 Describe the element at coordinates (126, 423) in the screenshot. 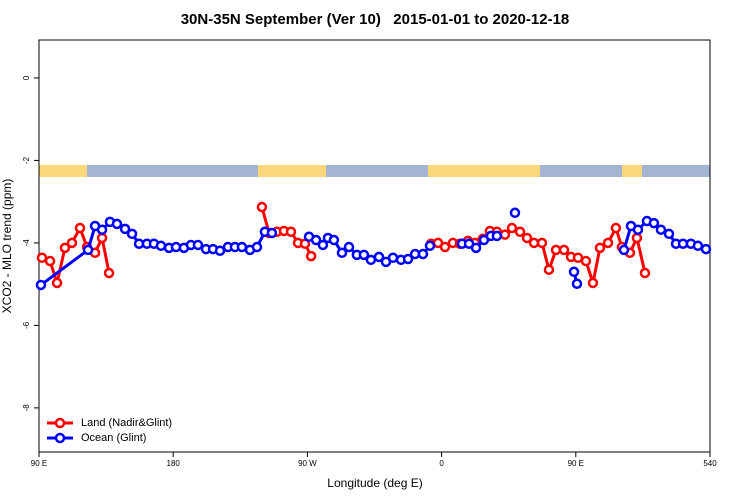

I see `legend-label: Land (Nadir&Glint)` at that location.